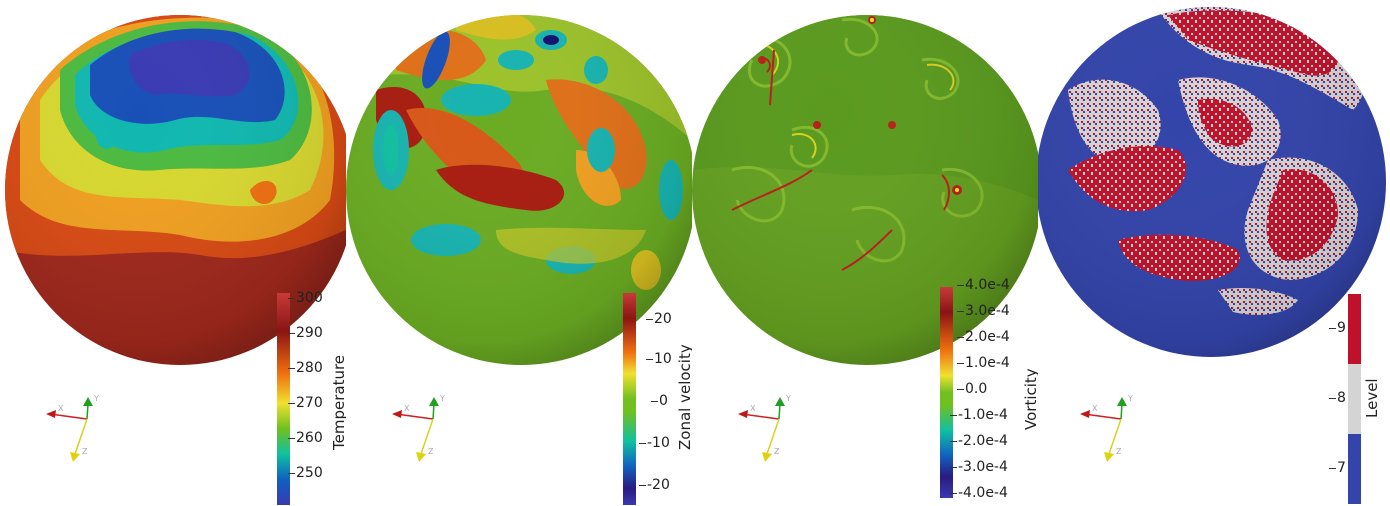  What do you see at coordinates (305, 298) in the screenshot?
I see `temperature-tick-300: 300` at bounding box center [305, 298].